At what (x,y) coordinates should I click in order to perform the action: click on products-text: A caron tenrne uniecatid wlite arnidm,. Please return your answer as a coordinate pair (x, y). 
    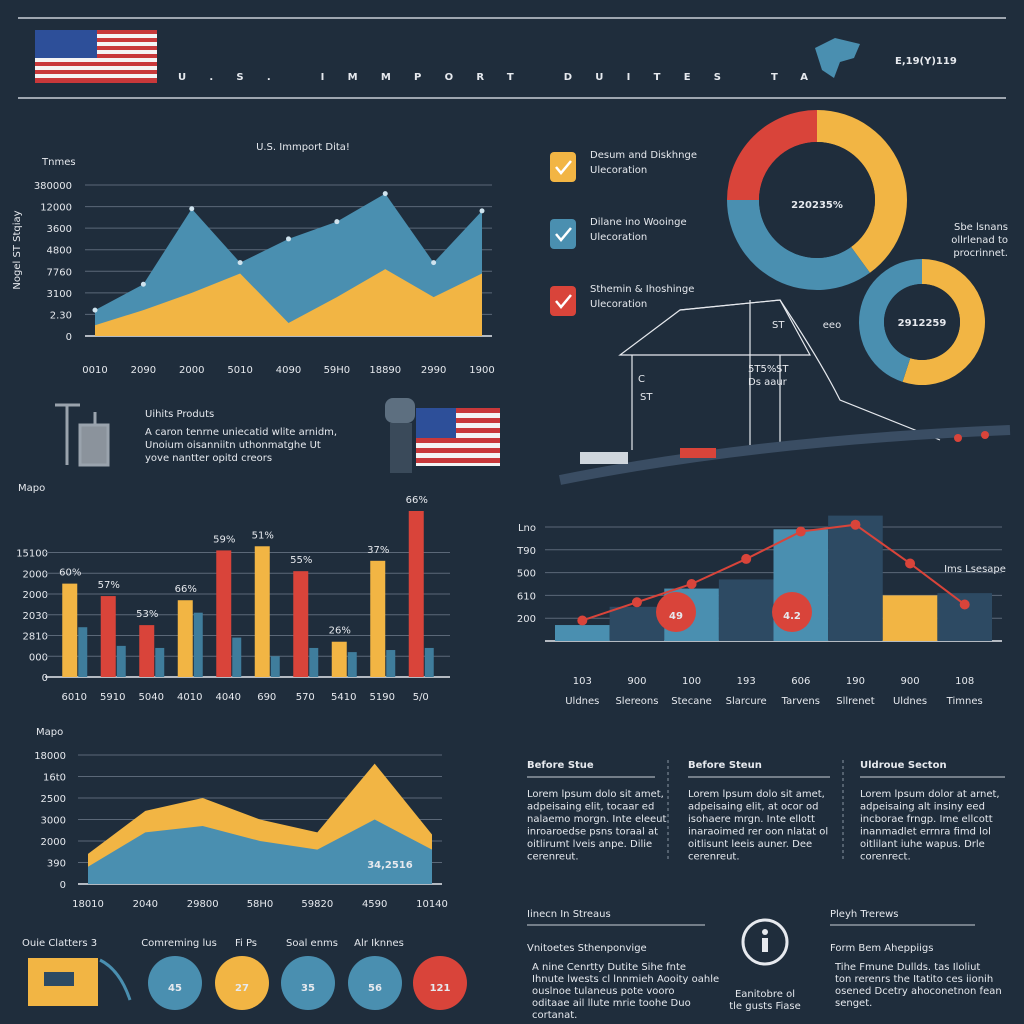
    Looking at the image, I should click on (241, 432).